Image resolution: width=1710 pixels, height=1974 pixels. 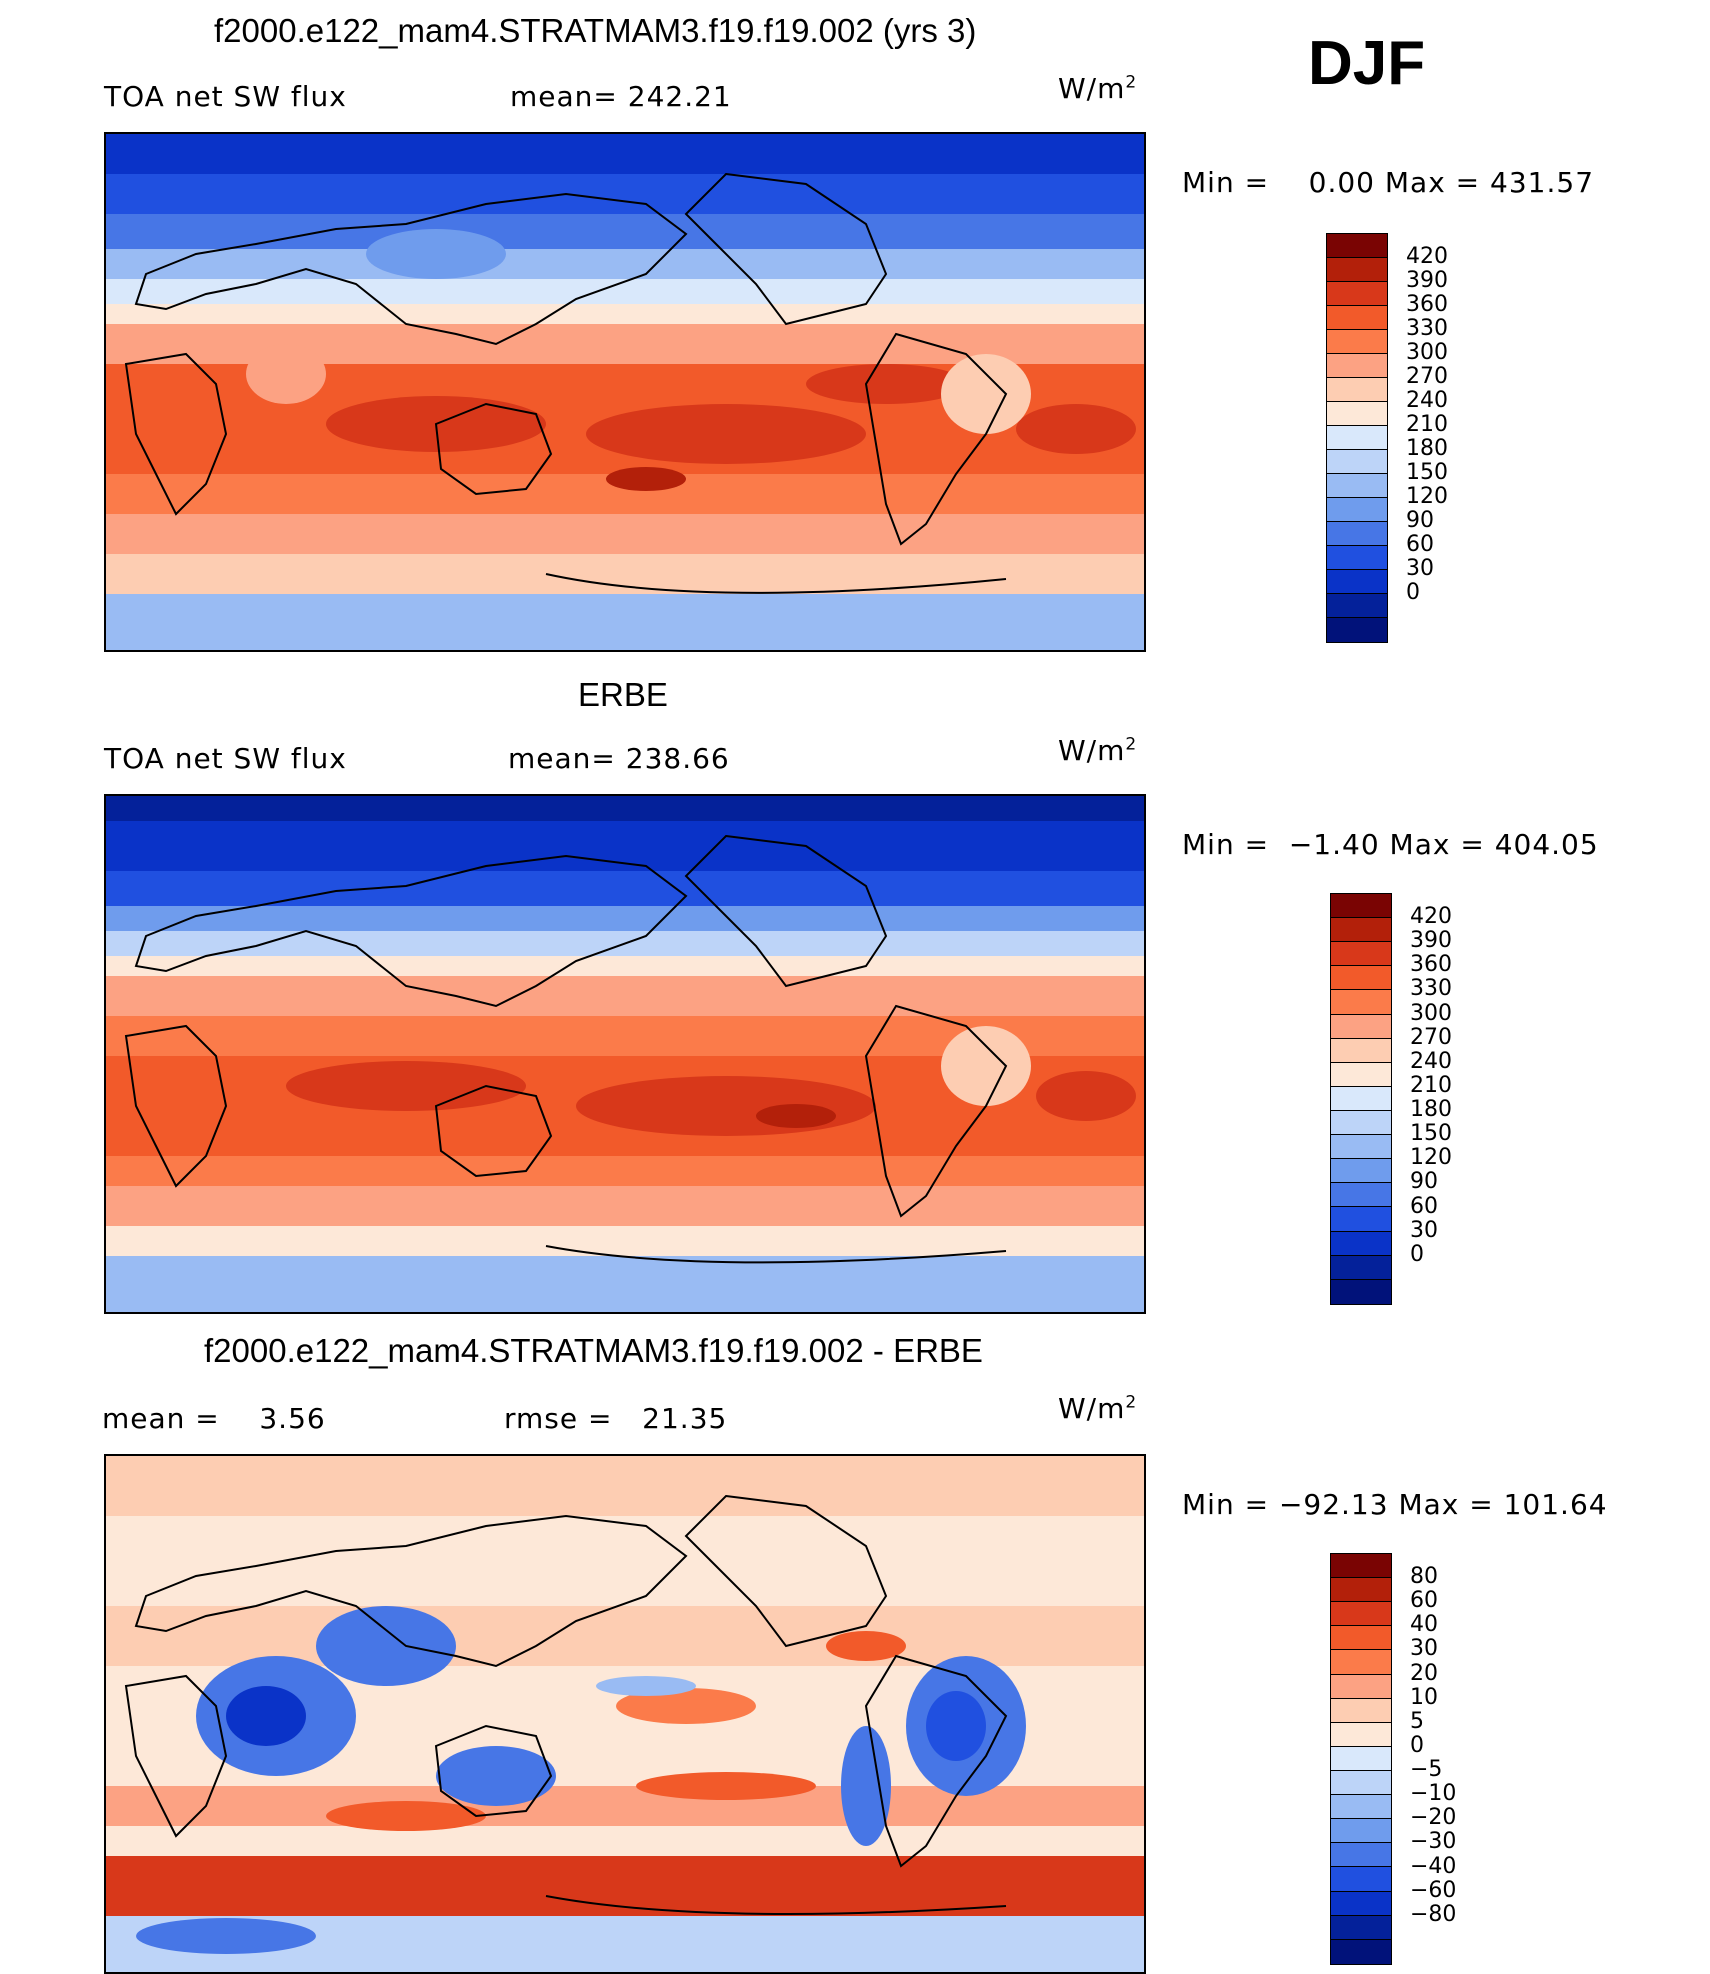 What do you see at coordinates (225, 758) in the screenshot?
I see `panel-2-variable-label: TOA net SW flux` at bounding box center [225, 758].